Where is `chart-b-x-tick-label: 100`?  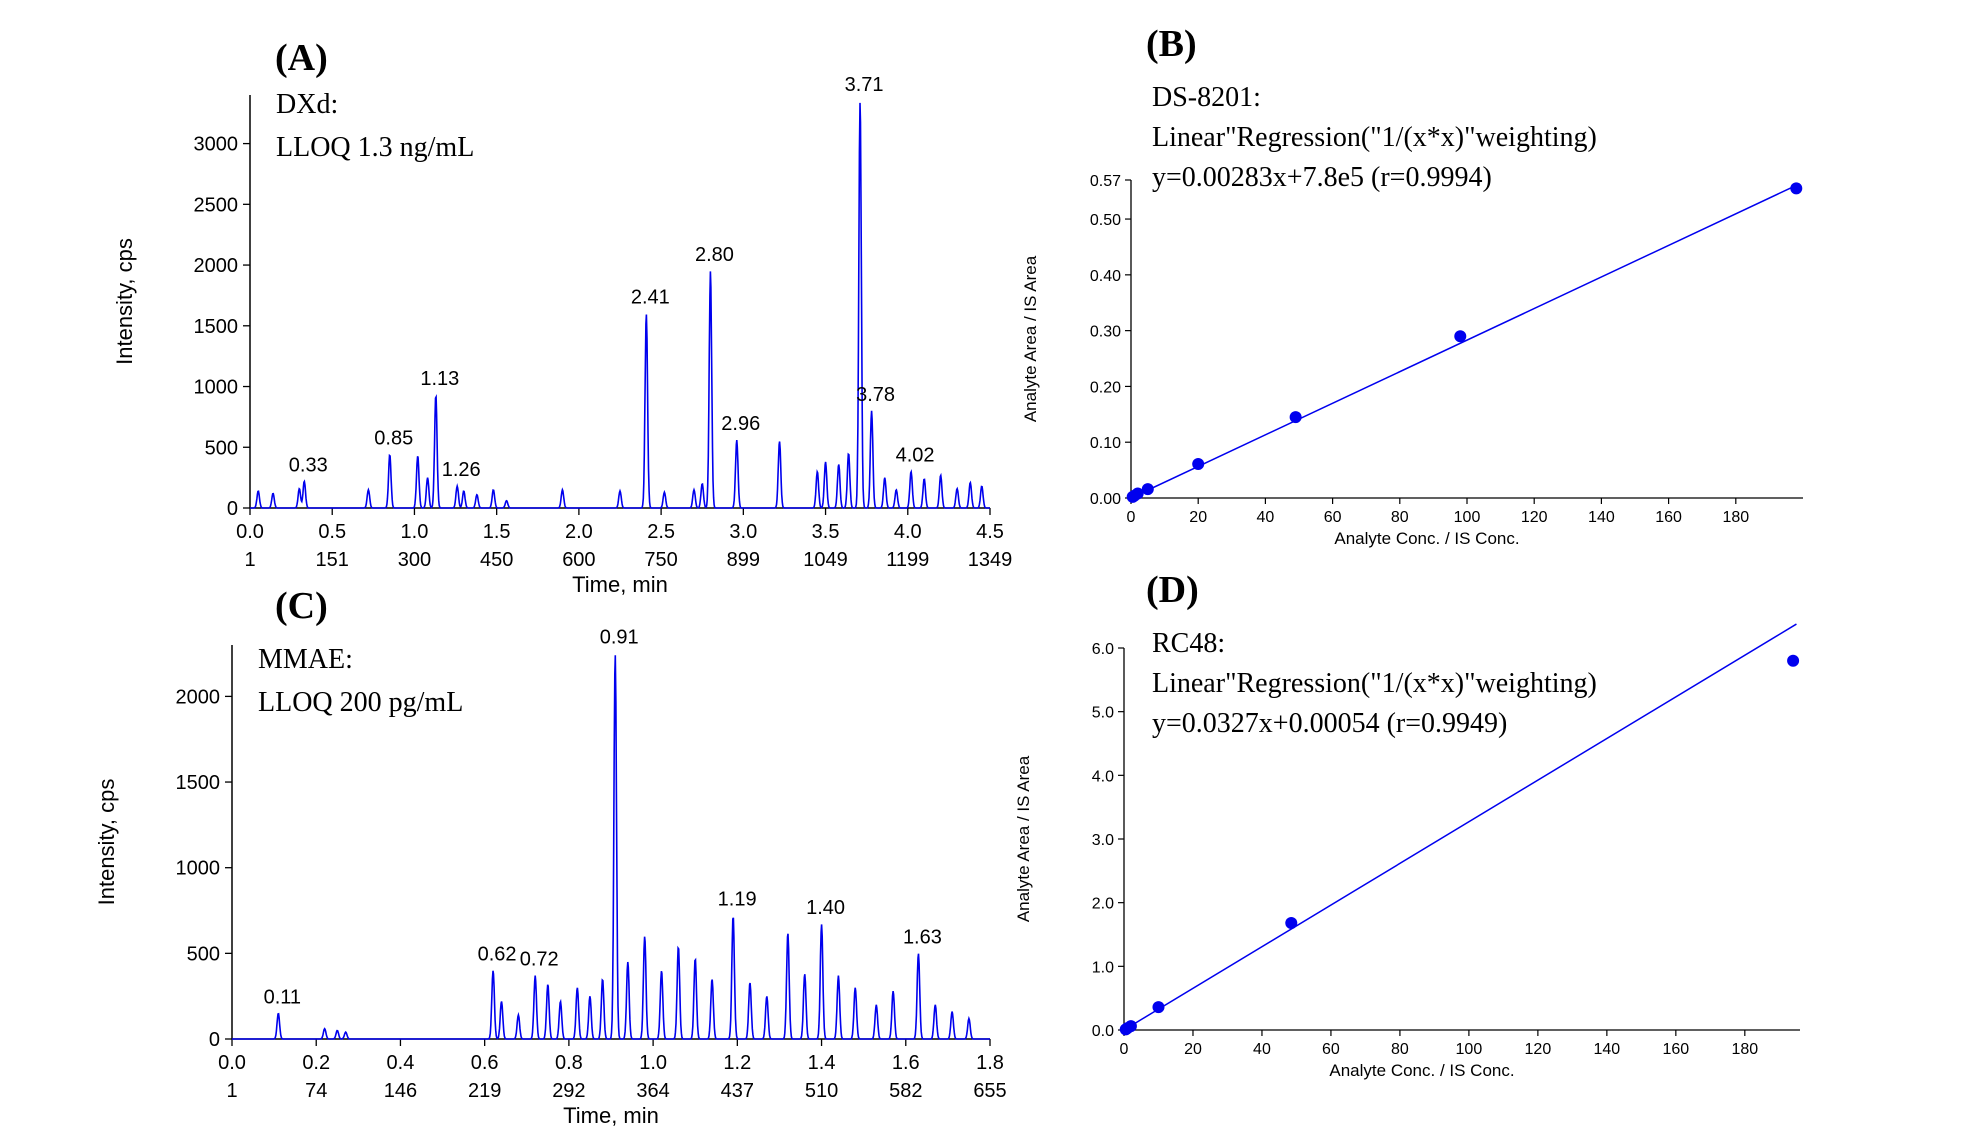
chart-b-x-tick-label: 100 is located at coordinates (1467, 517).